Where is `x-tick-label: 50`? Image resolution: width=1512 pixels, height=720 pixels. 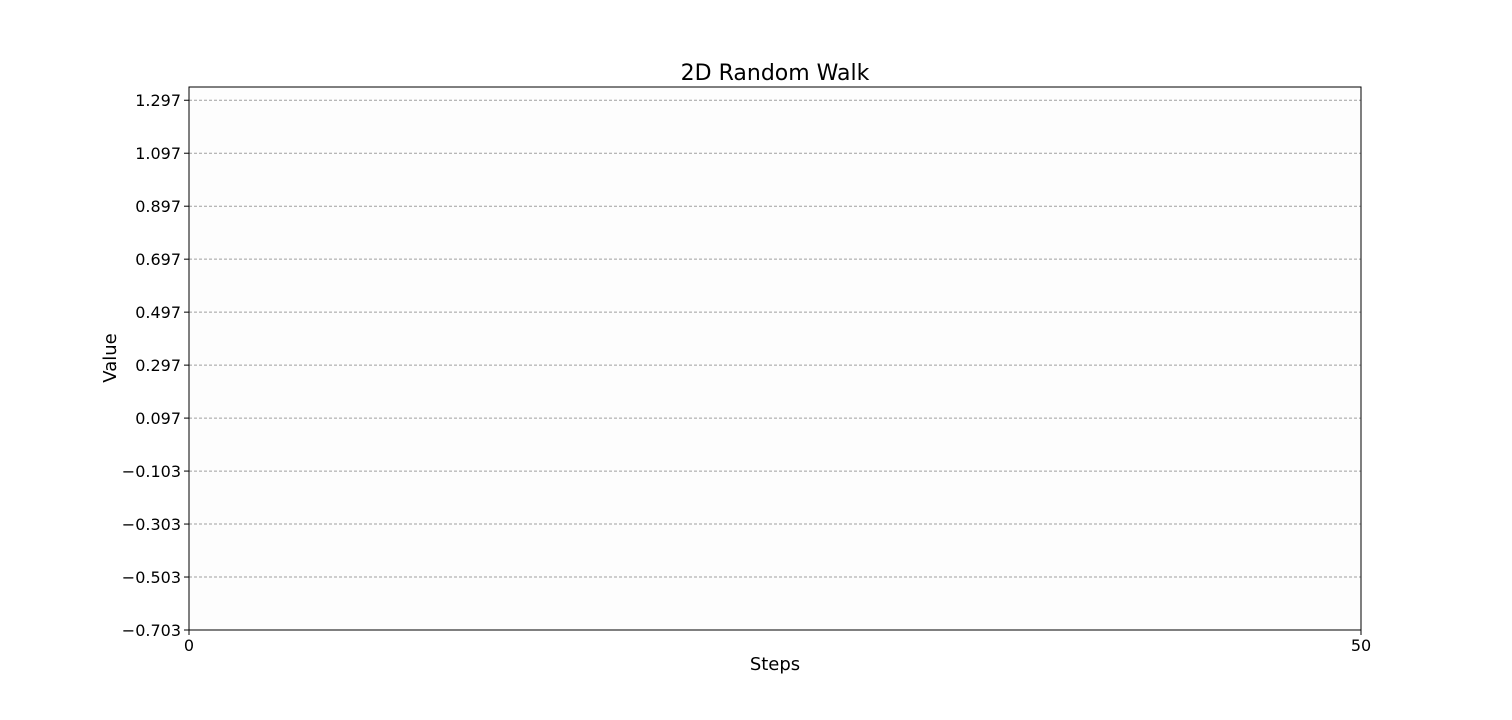
x-tick-label: 50 is located at coordinates (1361, 645).